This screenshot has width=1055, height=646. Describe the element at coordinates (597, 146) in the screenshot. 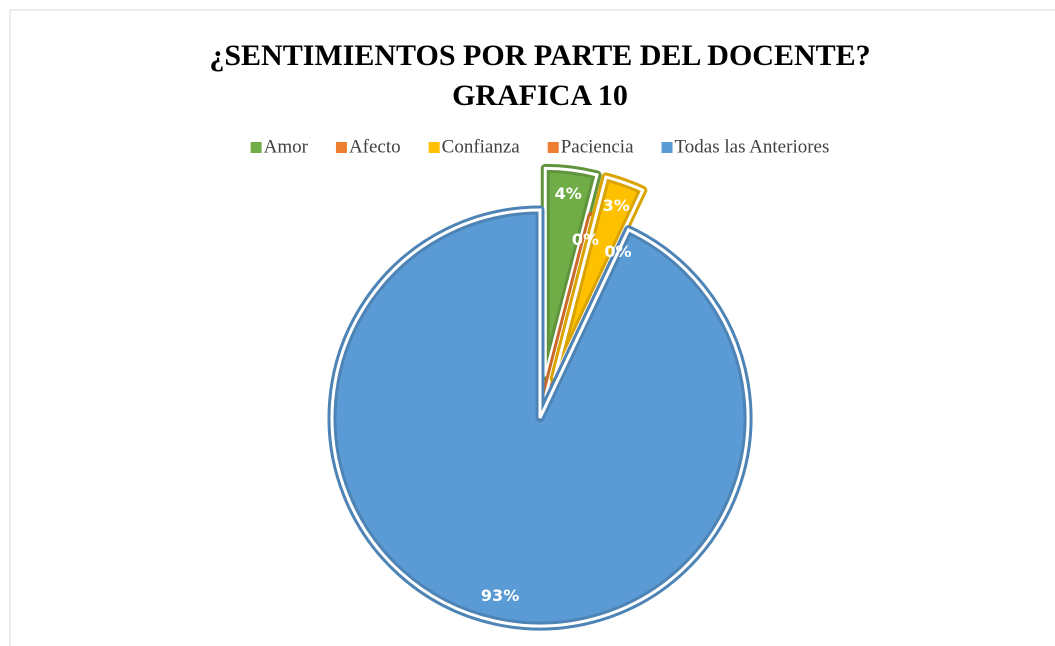

I see `legend-label: Paciencia` at that location.